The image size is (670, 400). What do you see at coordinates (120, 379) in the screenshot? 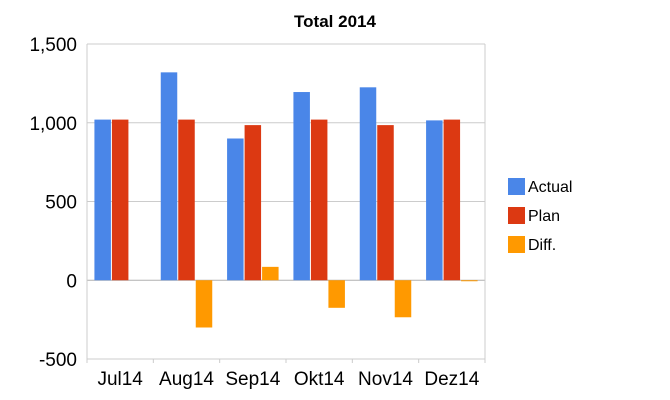
I see `x-tick-label: Jul14` at bounding box center [120, 379].